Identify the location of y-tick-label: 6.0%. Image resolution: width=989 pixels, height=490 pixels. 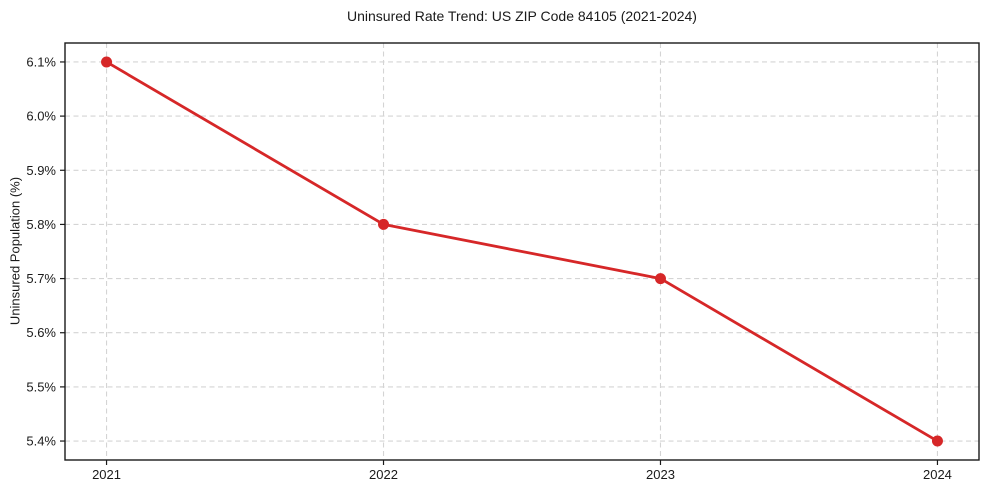
(41, 116).